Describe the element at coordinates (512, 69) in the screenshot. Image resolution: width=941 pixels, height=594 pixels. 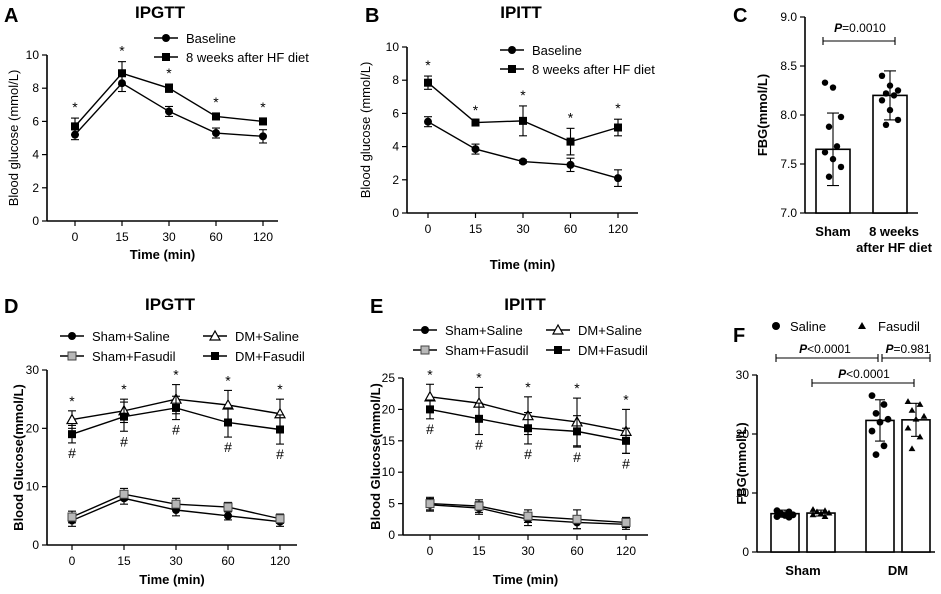
I see `legend-item-1-marker` at that location.